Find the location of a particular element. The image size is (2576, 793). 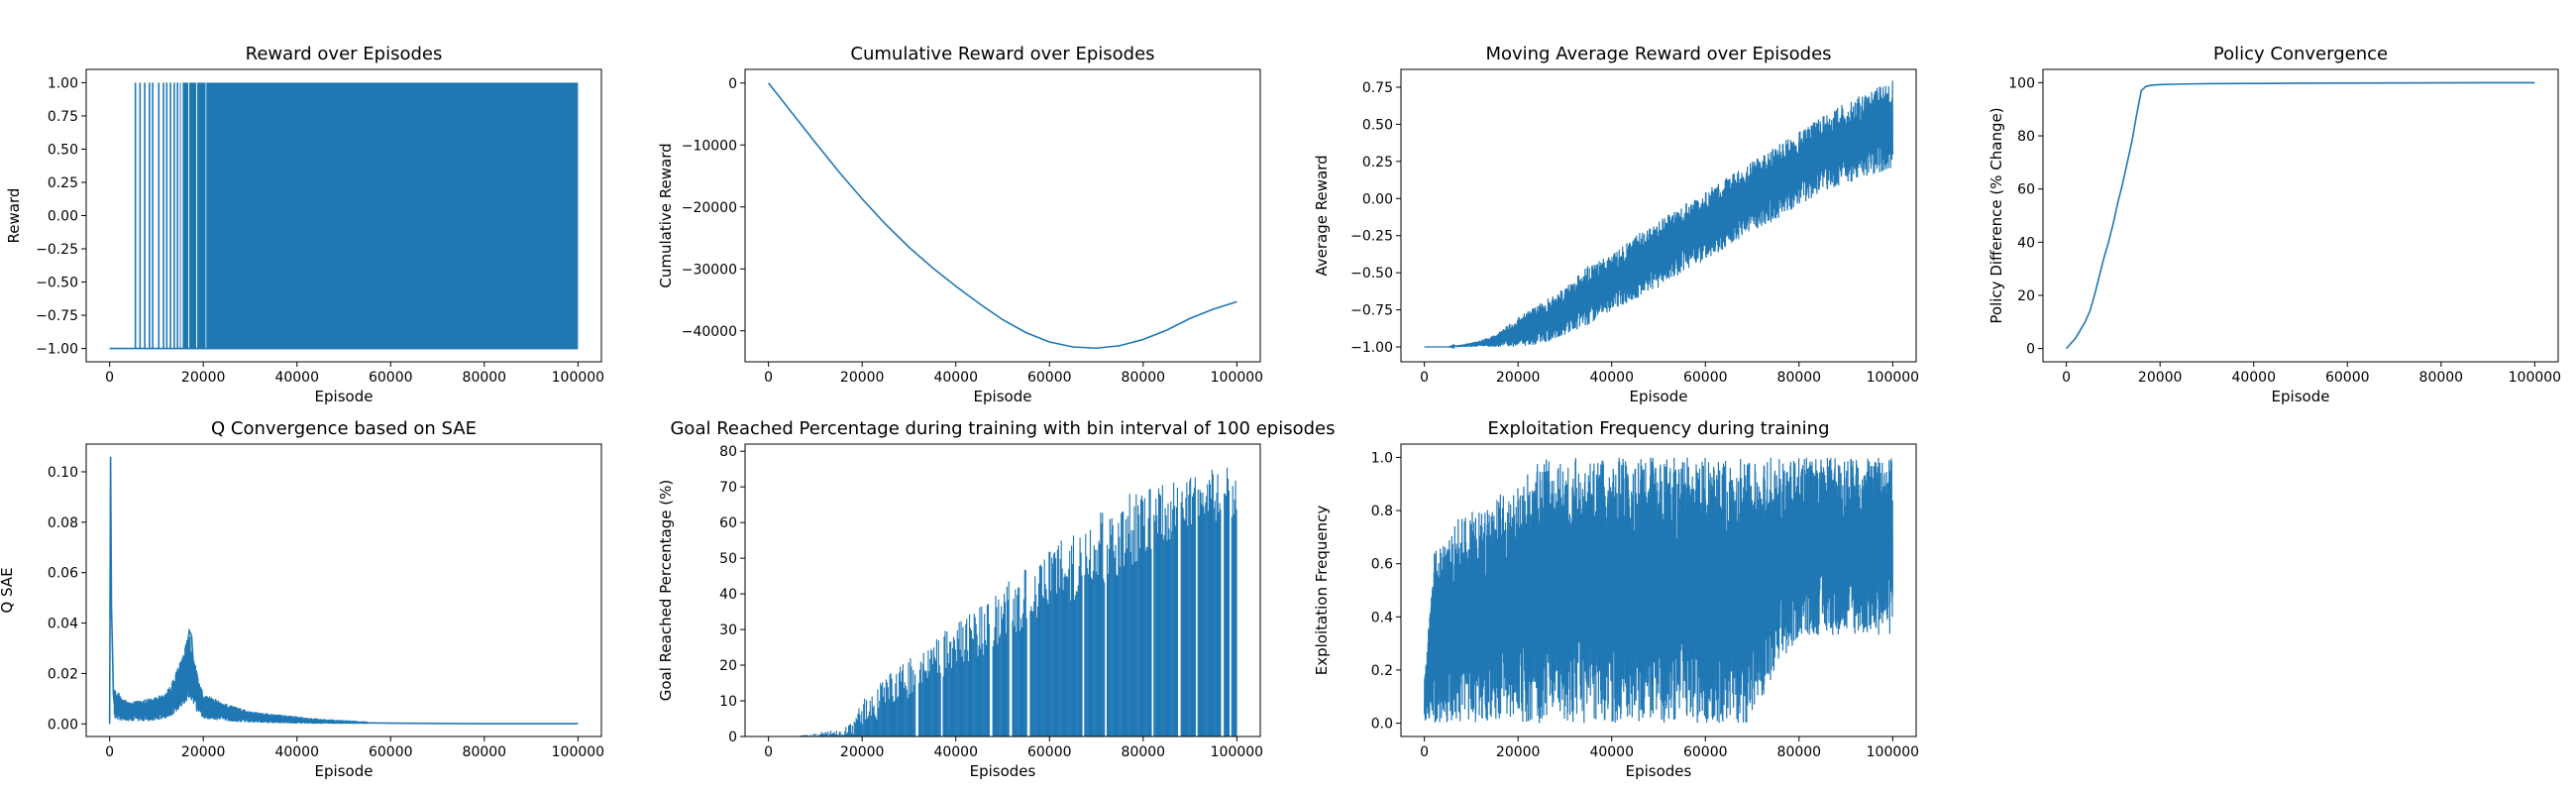

x-axis-label: Episodes is located at coordinates (1003, 771).